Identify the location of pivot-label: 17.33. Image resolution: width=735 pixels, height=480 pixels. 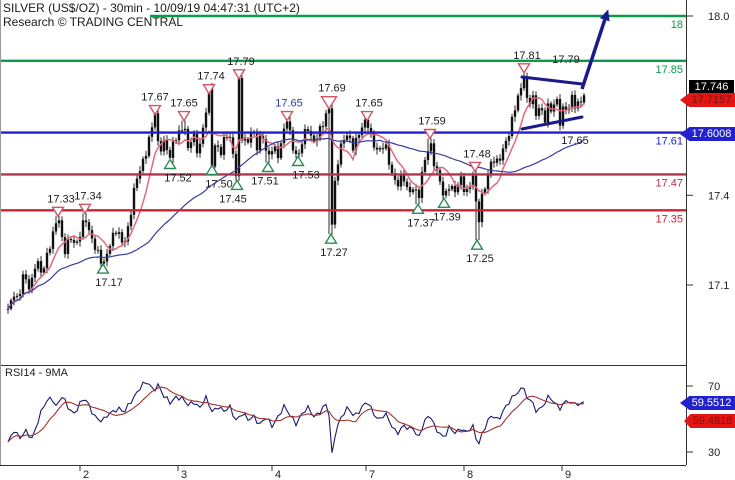
(61, 199).